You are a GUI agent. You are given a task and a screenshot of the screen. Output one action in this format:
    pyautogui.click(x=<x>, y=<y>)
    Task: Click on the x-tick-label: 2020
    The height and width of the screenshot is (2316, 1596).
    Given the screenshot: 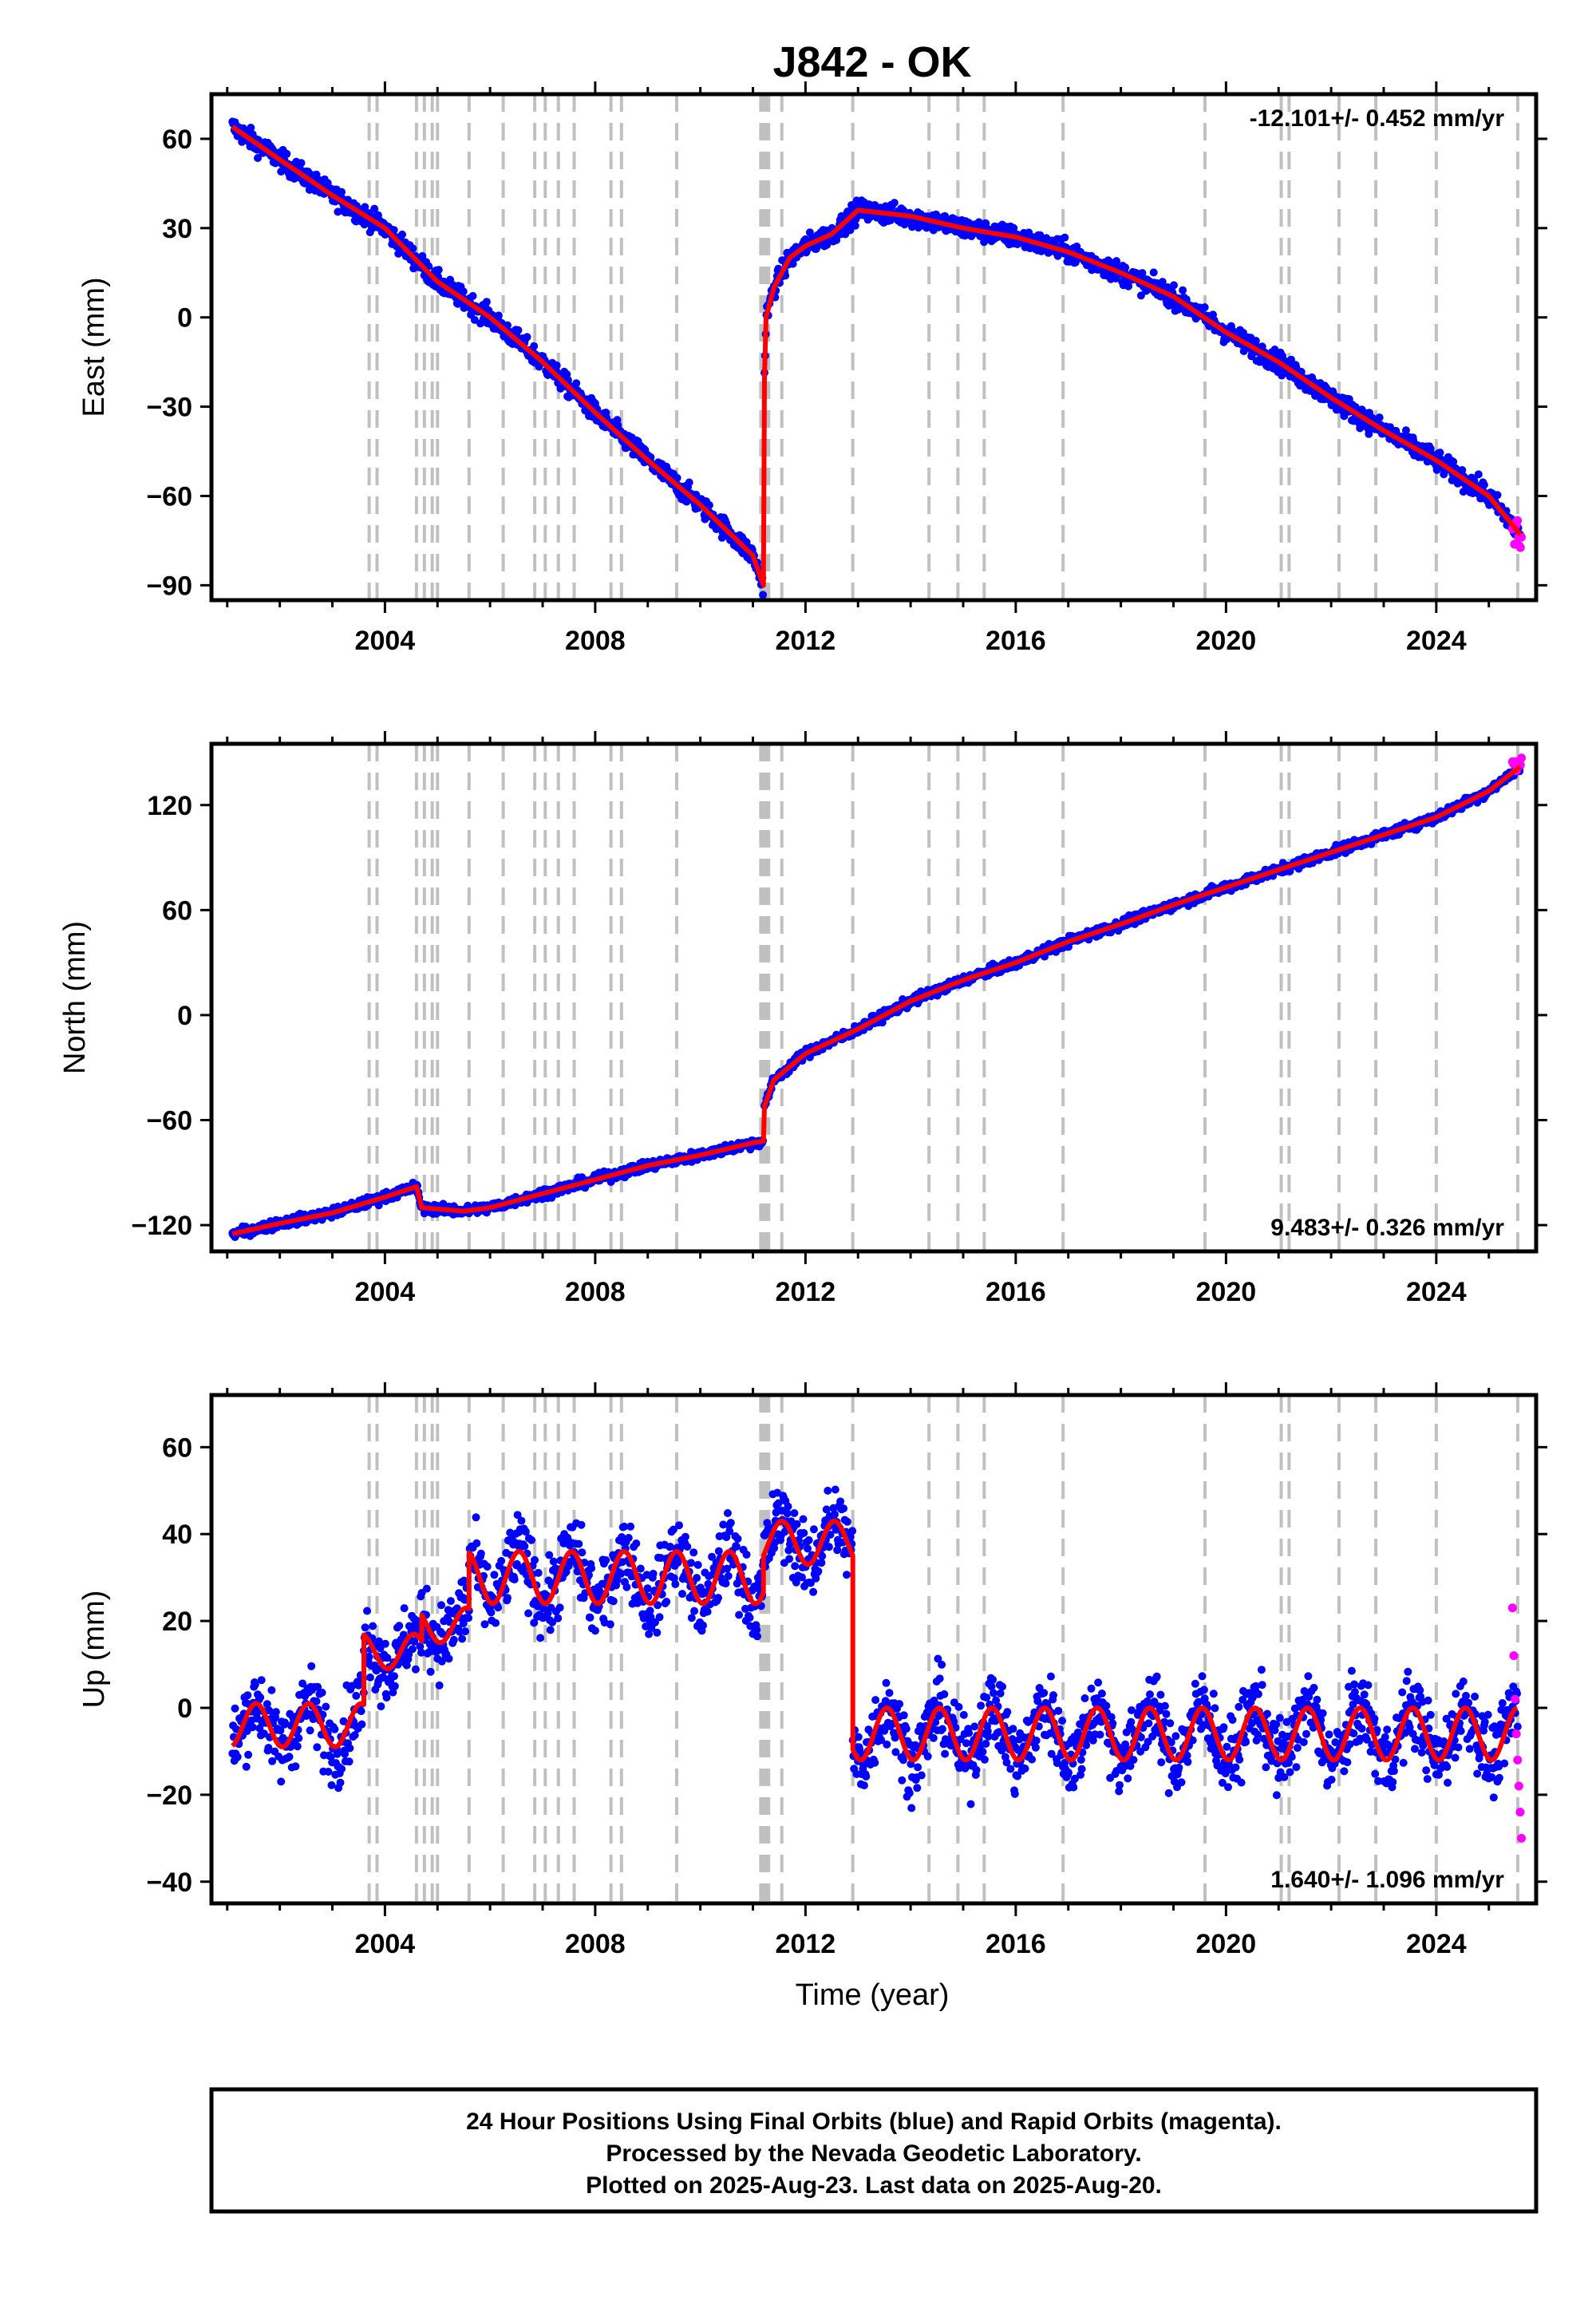 What is the action you would take?
    pyautogui.click(x=1226, y=641)
    